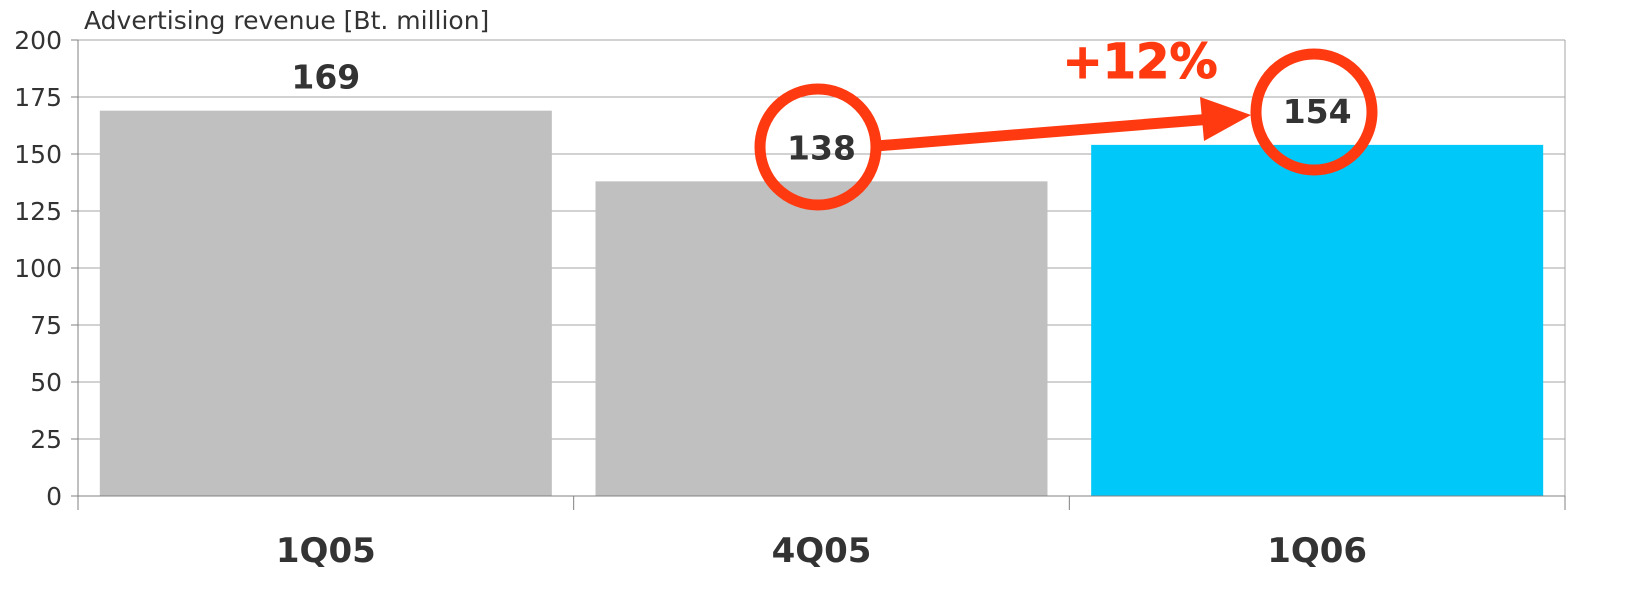 Image resolution: width=1649 pixels, height=608 pixels. I want to click on y-axis-label: Advertising revenue [Bt. million], so click(286, 20).